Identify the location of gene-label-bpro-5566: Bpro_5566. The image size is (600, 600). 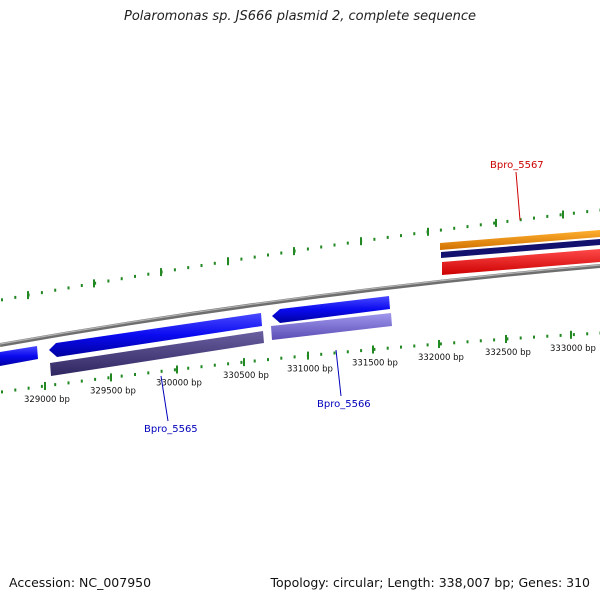
(344, 404).